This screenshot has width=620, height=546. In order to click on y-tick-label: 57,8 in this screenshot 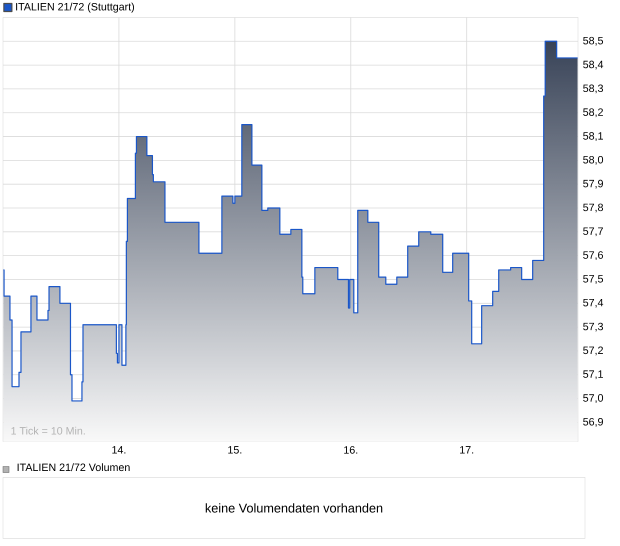, I will do `click(593, 207)`.